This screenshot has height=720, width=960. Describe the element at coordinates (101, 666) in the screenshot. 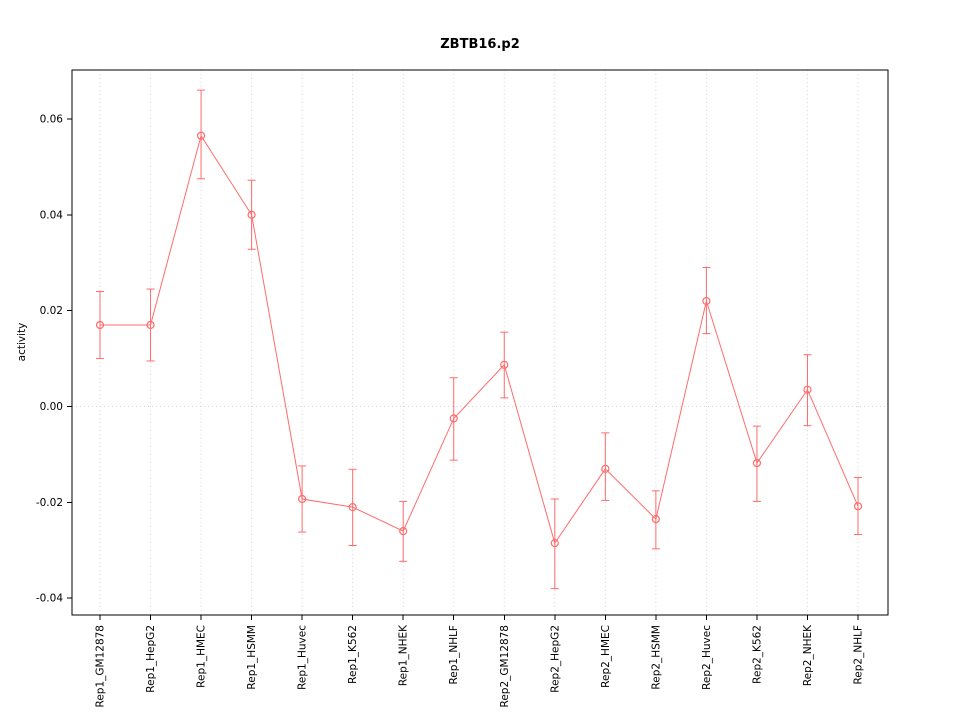

I see `x-tick-label: Rep1_GM12878` at that location.